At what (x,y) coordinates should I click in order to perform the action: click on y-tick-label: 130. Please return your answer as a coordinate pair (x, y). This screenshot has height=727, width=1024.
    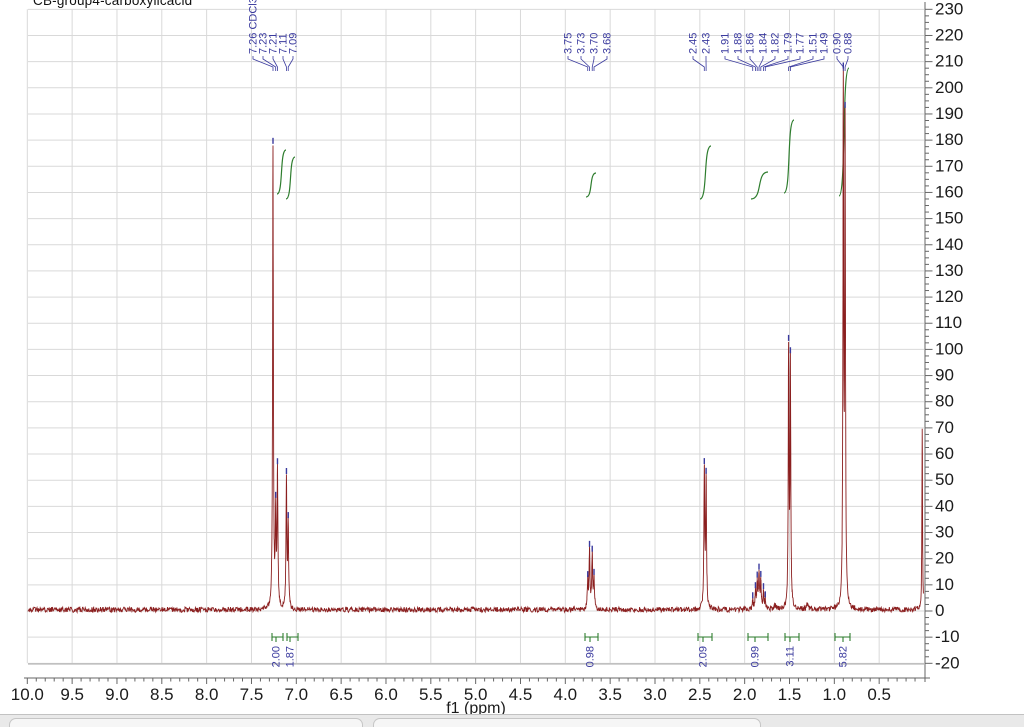
    Looking at the image, I should click on (949, 270).